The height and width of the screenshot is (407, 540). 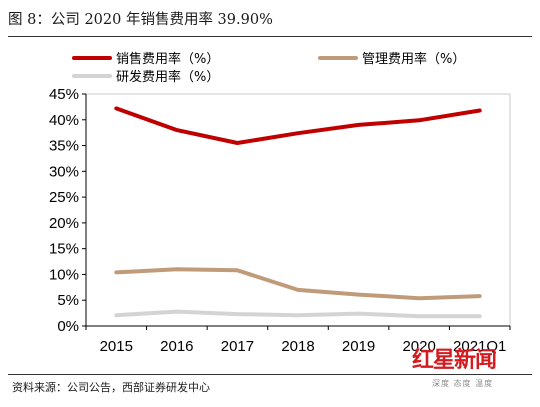 What do you see at coordinates (176, 346) in the screenshot?
I see `x-tick-label: 2016` at bounding box center [176, 346].